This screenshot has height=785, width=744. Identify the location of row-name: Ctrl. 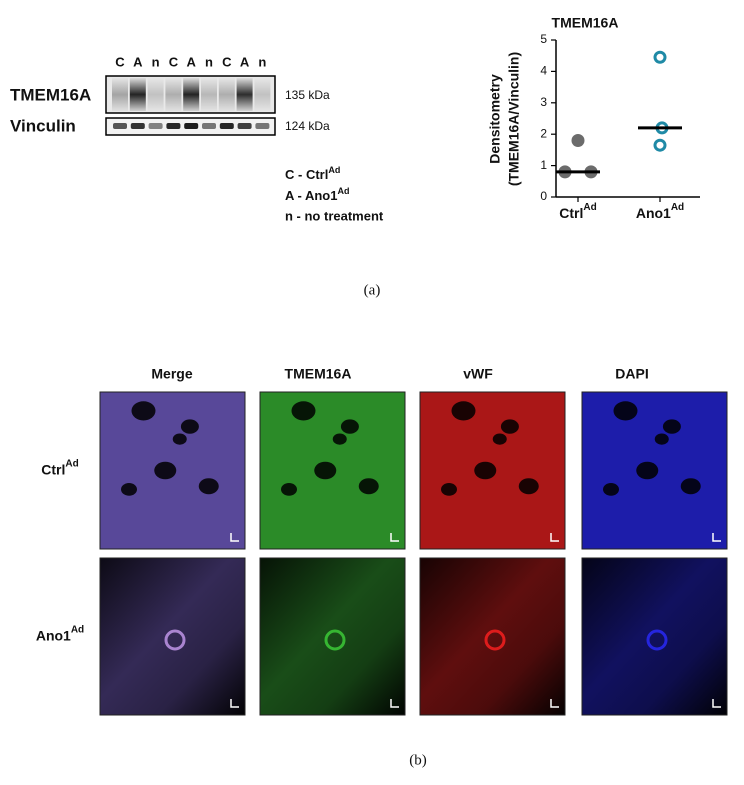
(53, 469).